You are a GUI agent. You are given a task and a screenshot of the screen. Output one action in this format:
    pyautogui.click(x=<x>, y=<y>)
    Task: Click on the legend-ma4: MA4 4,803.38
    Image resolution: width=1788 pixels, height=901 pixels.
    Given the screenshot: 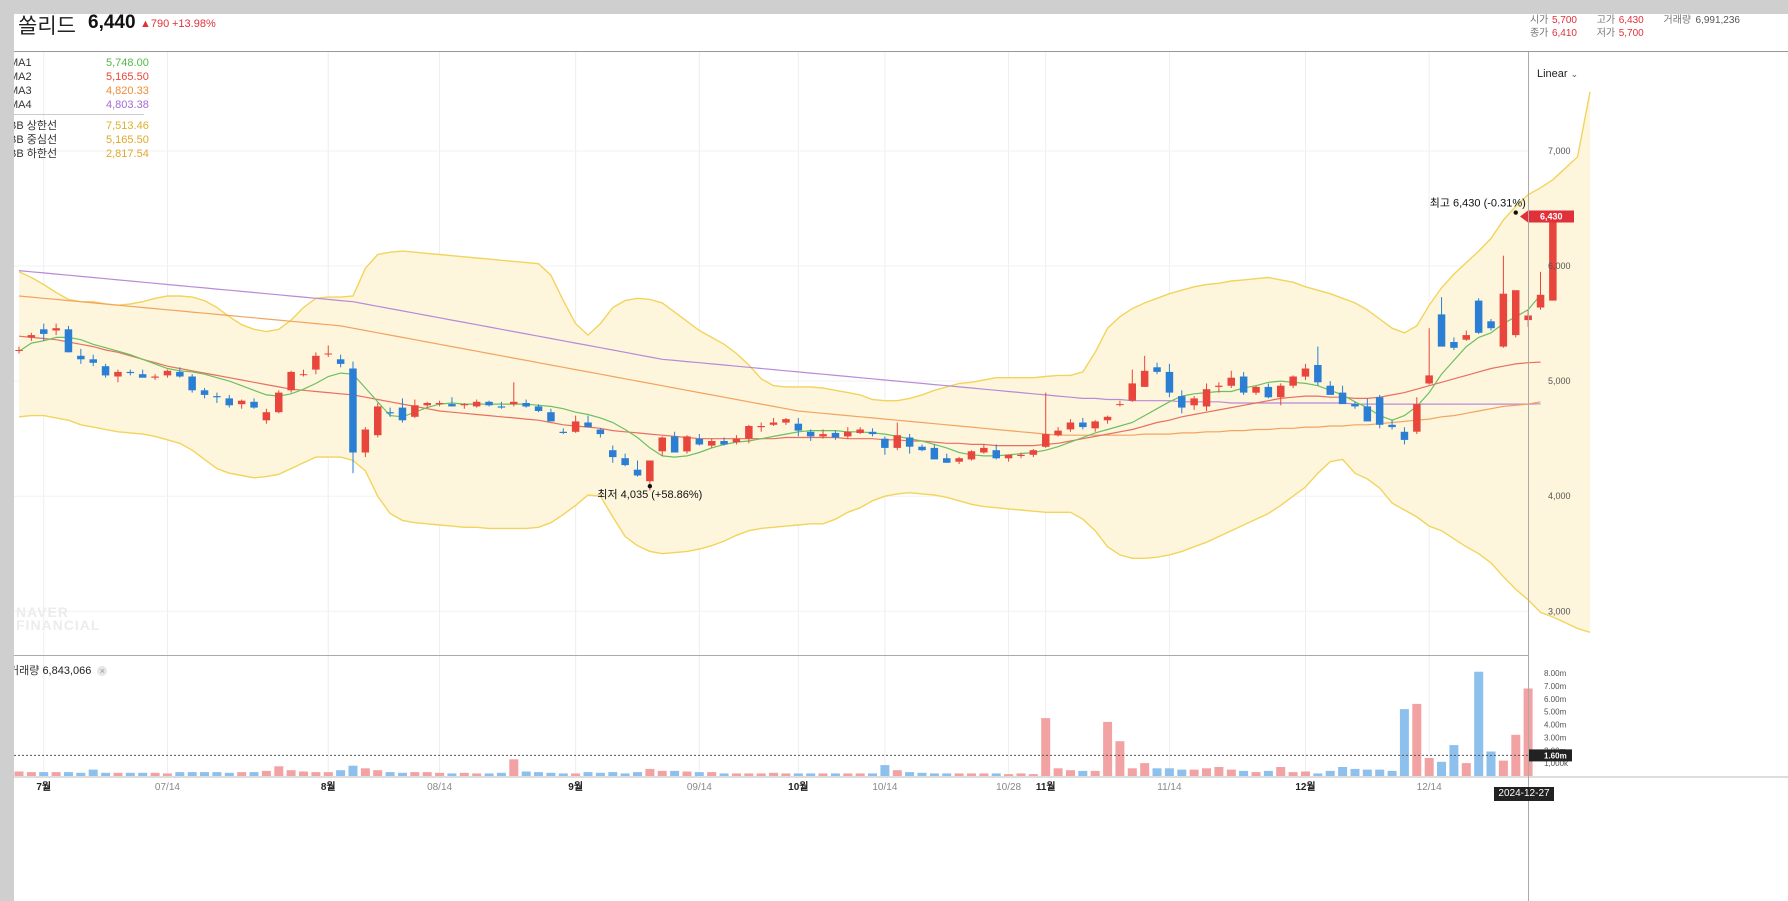 What is the action you would take?
    pyautogui.click(x=84, y=105)
    